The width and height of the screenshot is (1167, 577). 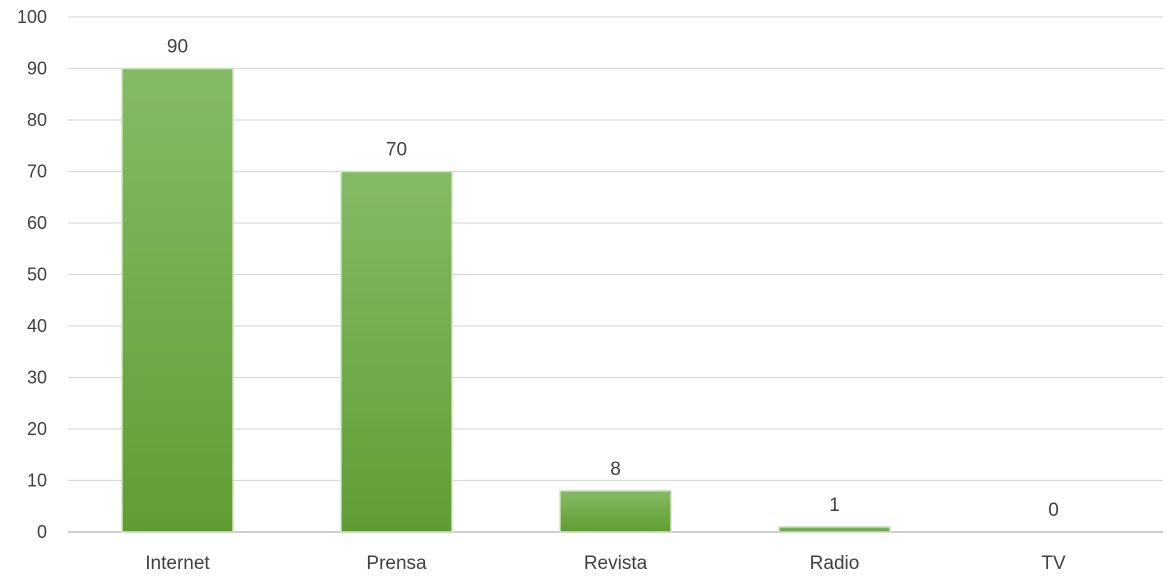 What do you see at coordinates (37, 481) in the screenshot?
I see `y-tick-label: 10` at bounding box center [37, 481].